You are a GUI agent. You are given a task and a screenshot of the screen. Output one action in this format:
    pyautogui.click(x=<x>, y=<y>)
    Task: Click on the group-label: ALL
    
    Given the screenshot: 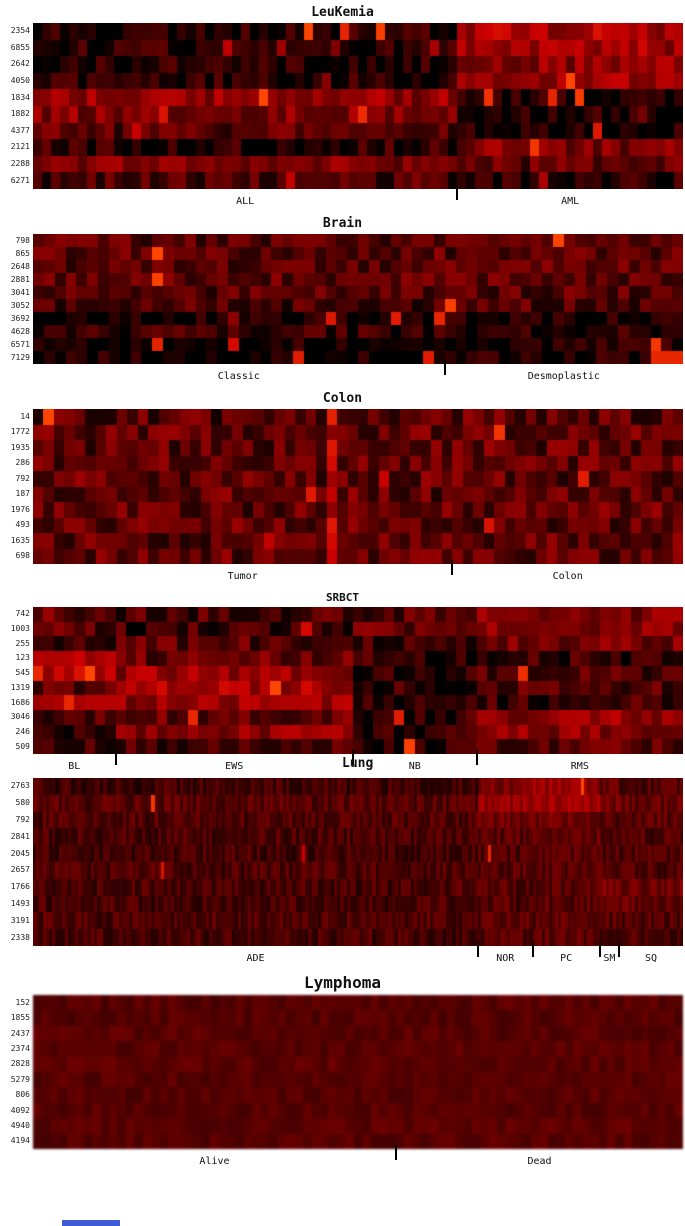 What is the action you would take?
    pyautogui.click(x=245, y=201)
    